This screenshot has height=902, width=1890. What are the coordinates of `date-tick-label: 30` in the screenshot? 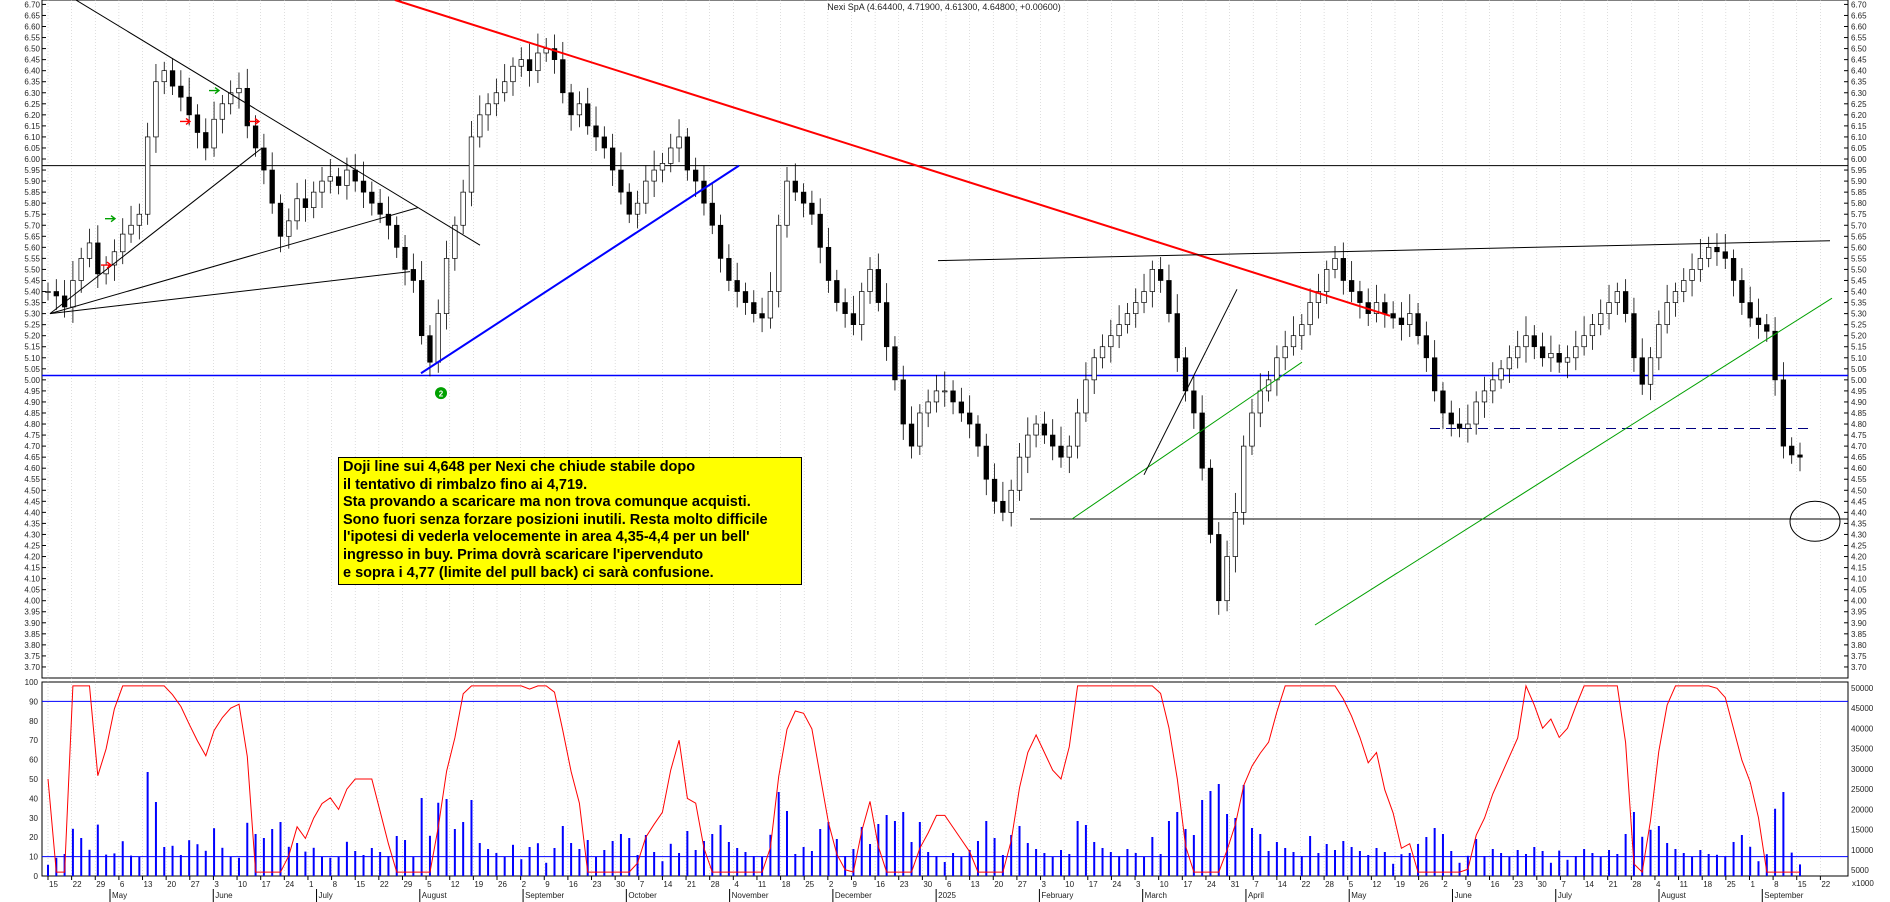 It's located at (1542, 884).